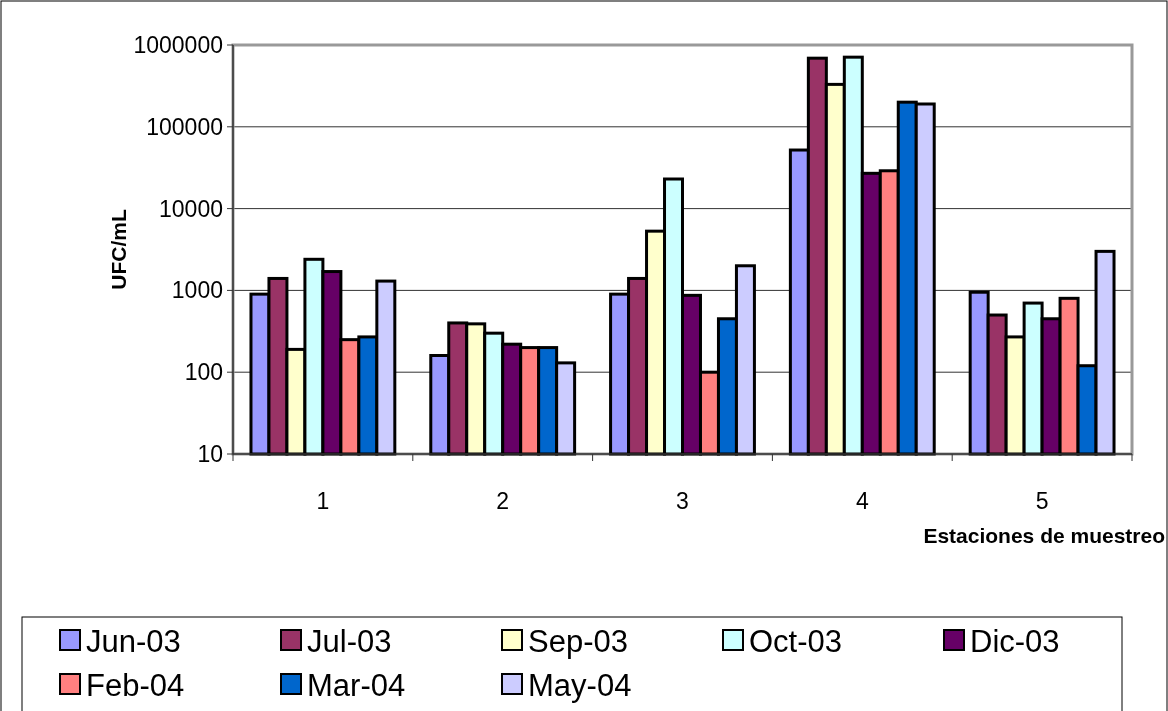 The height and width of the screenshot is (711, 1168). Describe the element at coordinates (682, 501) in the screenshot. I see `x-tick-label: 3` at that location.